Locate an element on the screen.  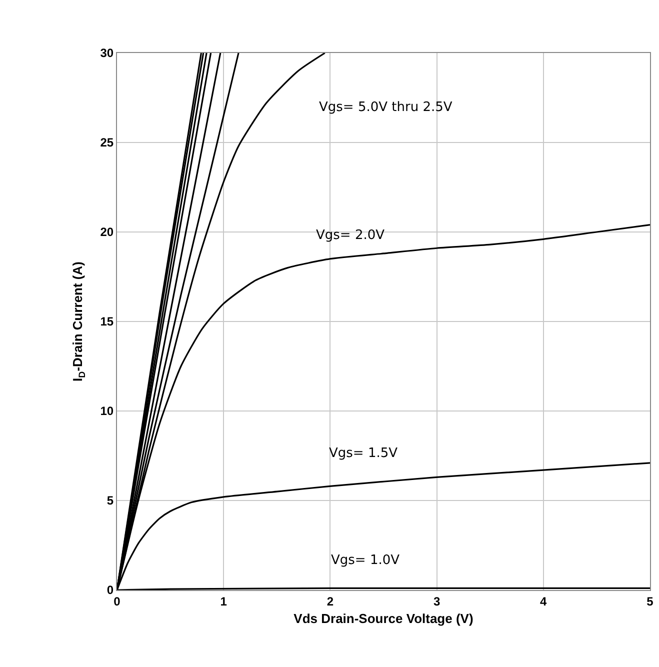
y-tick-label: 15 is located at coordinates (107, 321).